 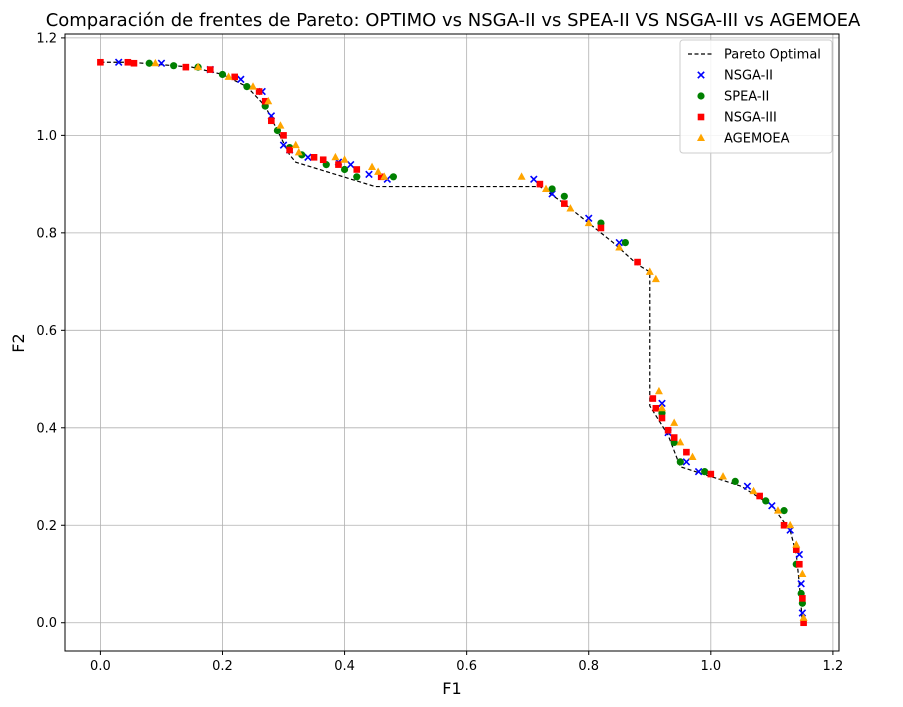 I want to click on x-tick-label: 0.4, so click(x=344, y=666).